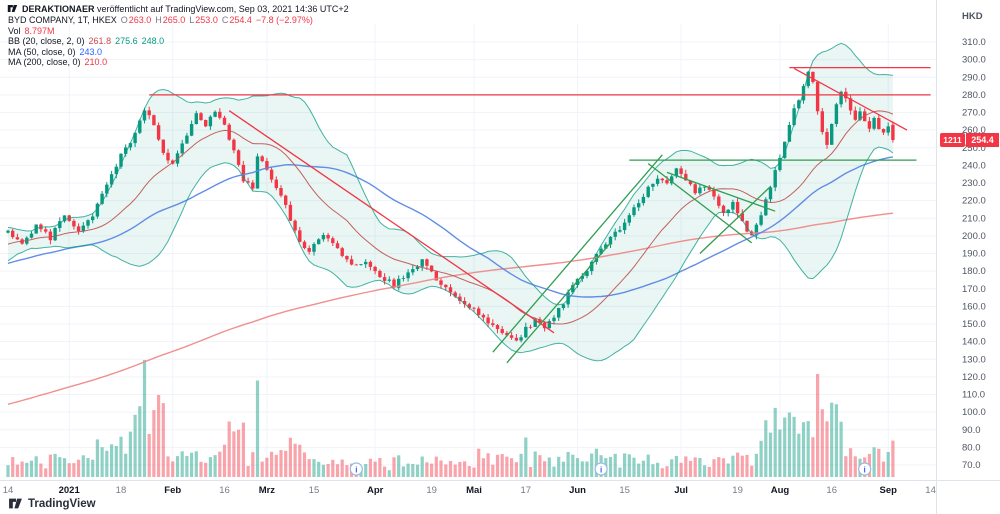  Describe the element at coordinates (14, 30) in the screenshot. I see `volume-label: Vol` at that location.